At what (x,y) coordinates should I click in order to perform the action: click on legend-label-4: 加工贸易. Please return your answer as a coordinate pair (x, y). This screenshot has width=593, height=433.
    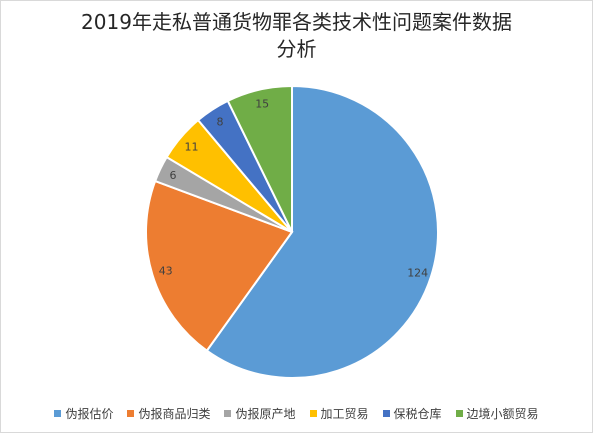
    Looking at the image, I should click on (344, 414).